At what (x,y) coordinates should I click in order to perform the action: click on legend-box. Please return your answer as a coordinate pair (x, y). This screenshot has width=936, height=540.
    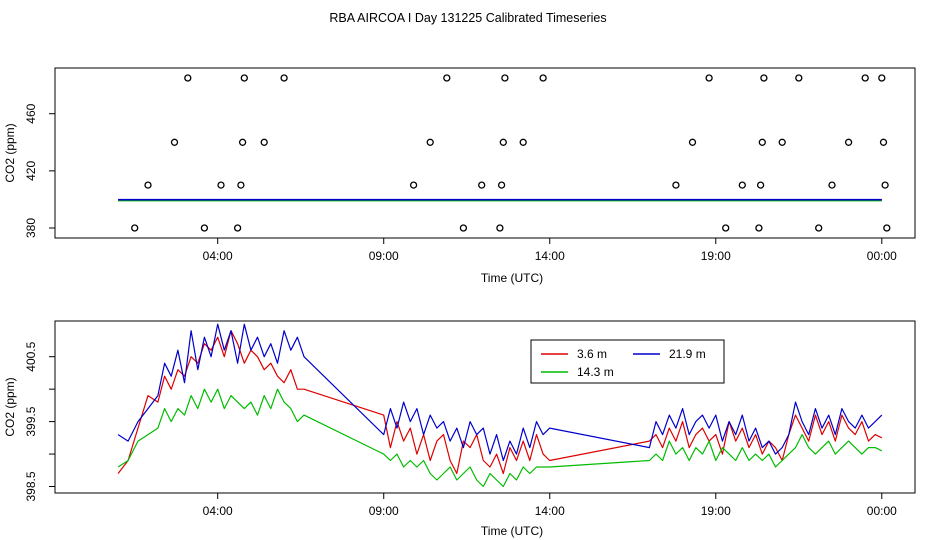
    Looking at the image, I should click on (627, 361).